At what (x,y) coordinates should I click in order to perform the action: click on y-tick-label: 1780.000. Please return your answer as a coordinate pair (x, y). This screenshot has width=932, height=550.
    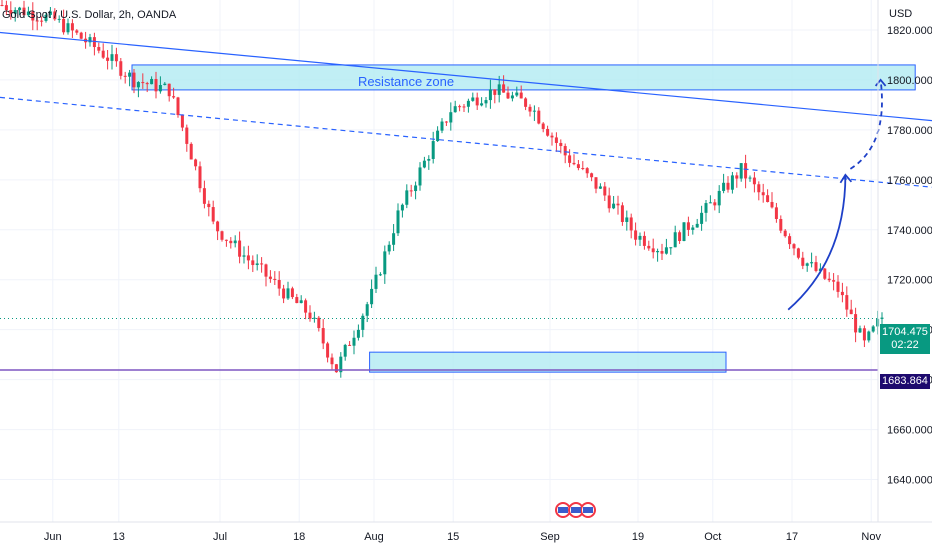
    Looking at the image, I should click on (909, 131).